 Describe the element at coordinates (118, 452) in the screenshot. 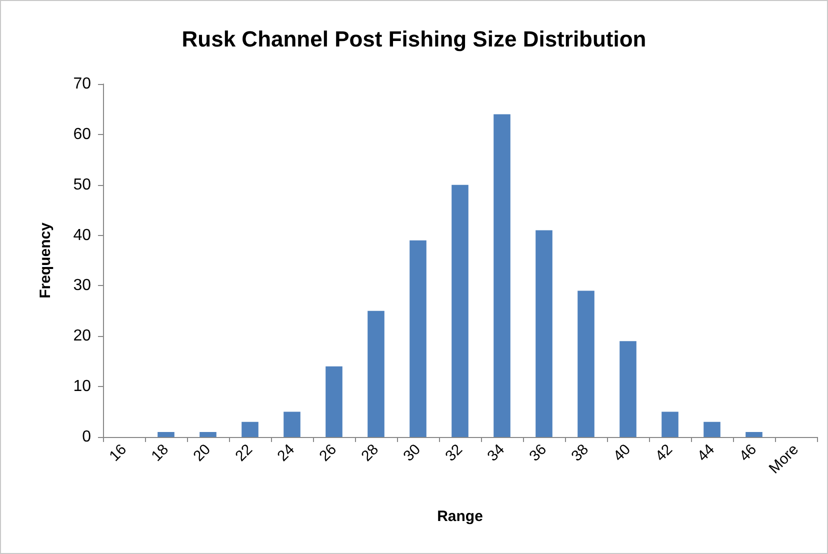

I see `x-tick-label: 16` at that location.